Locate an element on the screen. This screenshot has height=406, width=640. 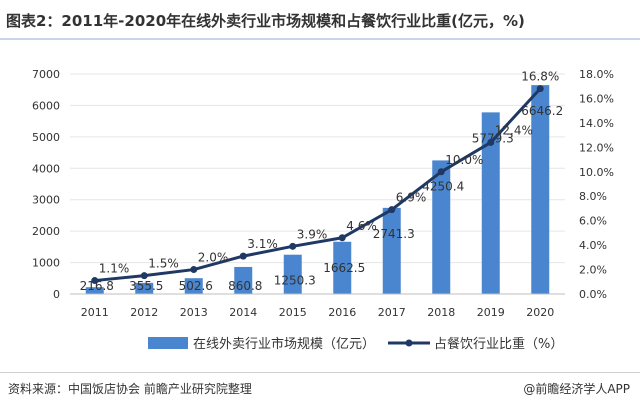
legend-line-label: 占餐饮行业比重（%） is located at coordinates (498, 344).